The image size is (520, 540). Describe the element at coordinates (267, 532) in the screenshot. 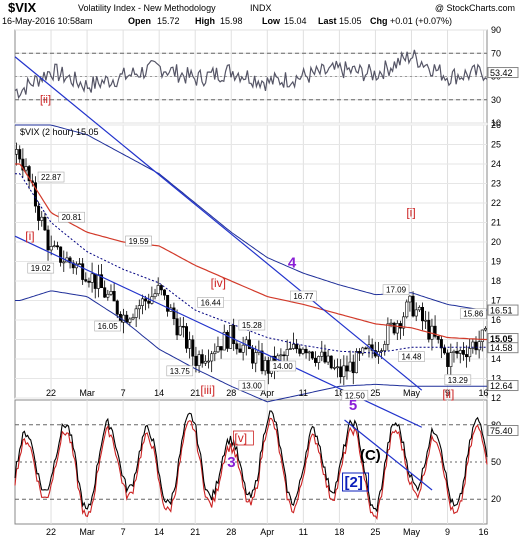

I see `x-tick-label-bottom: Apr` at that location.